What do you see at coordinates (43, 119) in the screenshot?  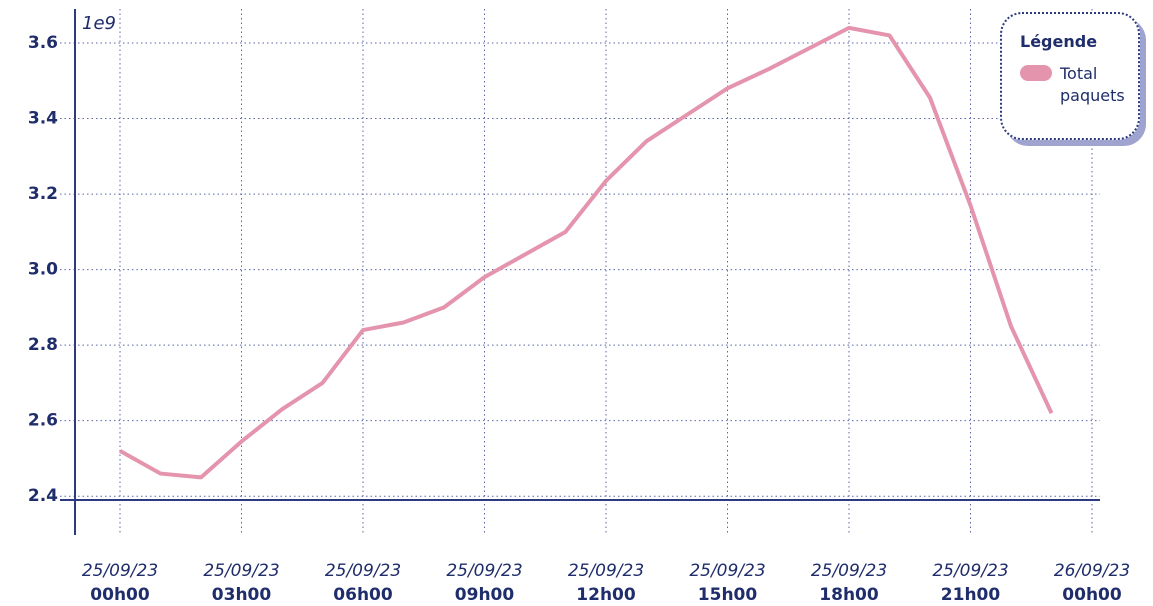 I see `y-tick-label: 3.4` at bounding box center [43, 119].